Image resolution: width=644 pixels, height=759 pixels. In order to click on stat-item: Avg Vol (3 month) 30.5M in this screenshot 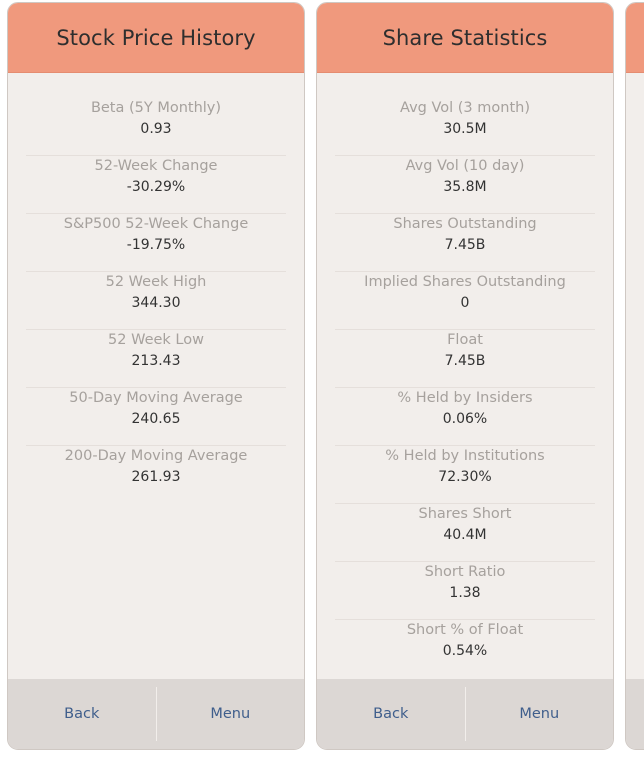, I will do `click(465, 127)`.